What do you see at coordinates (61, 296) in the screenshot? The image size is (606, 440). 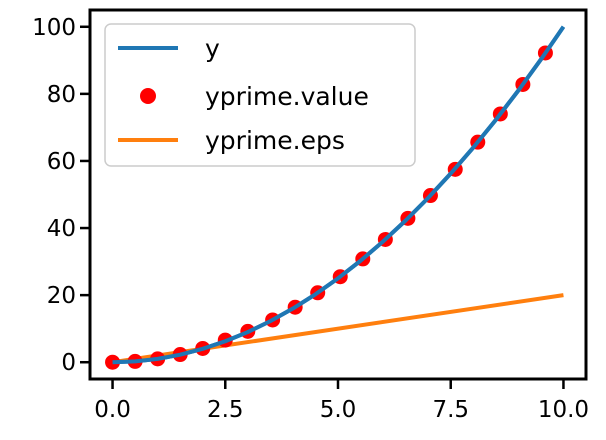 I see `y-tick-label: 20` at bounding box center [61, 296].